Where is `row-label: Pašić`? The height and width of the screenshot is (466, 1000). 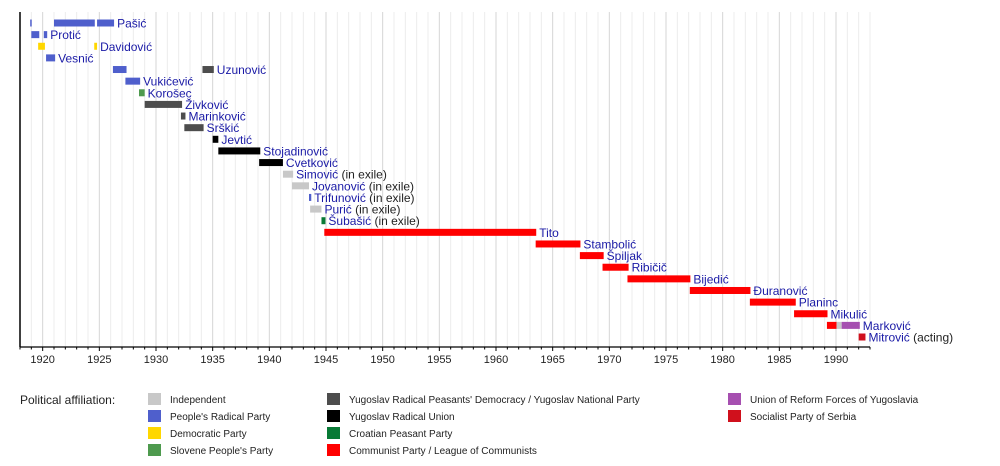
row-label: Pašić is located at coordinates (131, 24).